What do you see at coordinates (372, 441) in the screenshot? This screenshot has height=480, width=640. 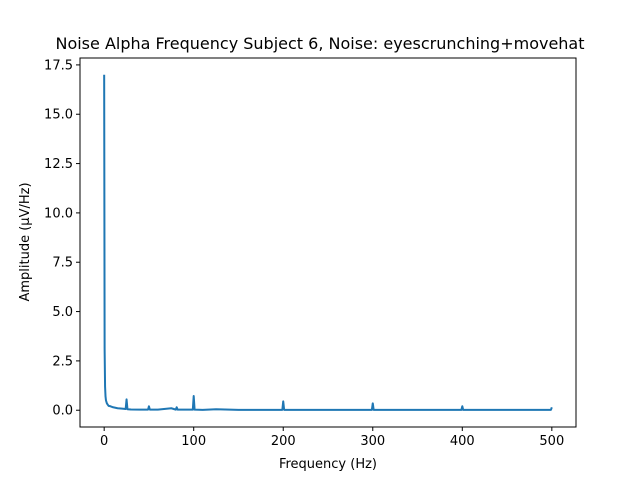 I see `x-tick-label: 300` at bounding box center [372, 441].